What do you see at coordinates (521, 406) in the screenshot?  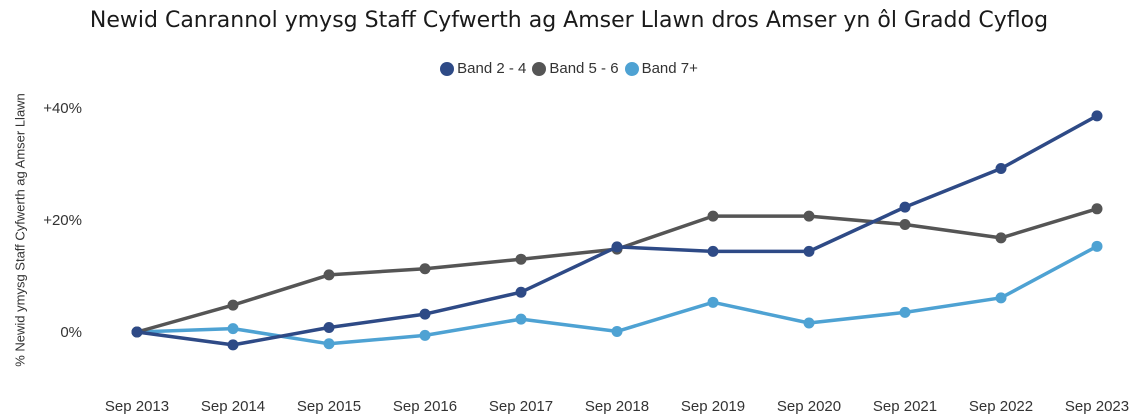 I see `x-tick-label: Sep 2017` at bounding box center [521, 406].